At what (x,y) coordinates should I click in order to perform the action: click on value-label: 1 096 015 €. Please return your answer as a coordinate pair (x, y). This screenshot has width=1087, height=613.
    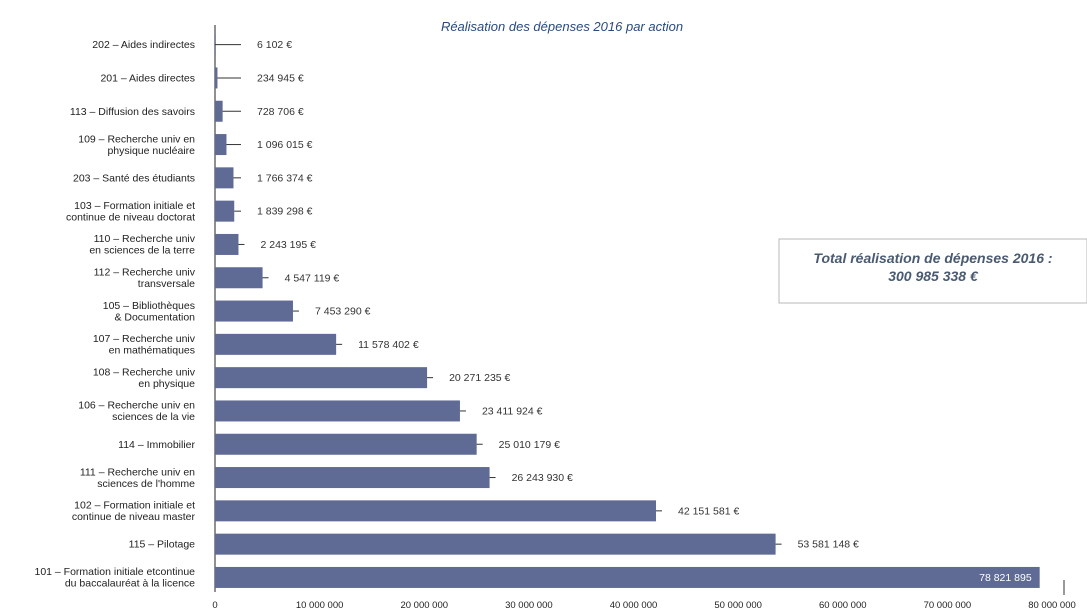
    Looking at the image, I should click on (285, 145).